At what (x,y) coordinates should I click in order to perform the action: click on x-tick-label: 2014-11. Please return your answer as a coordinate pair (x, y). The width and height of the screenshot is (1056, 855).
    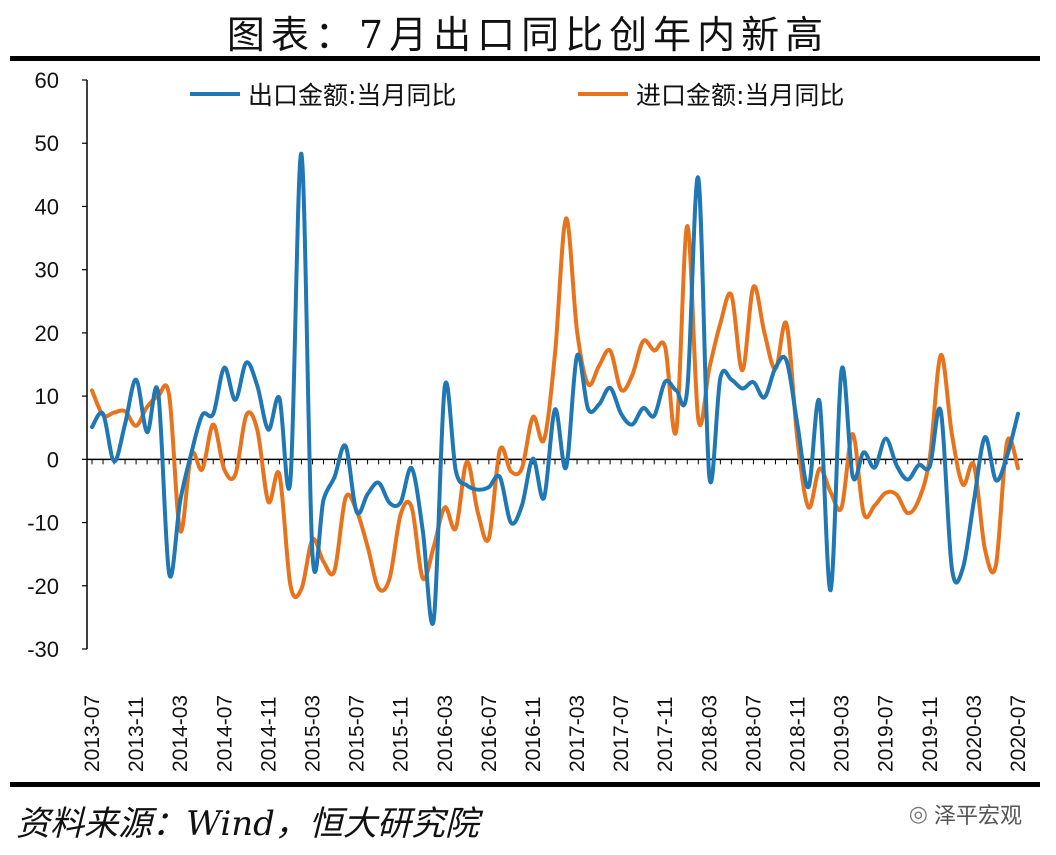
    Looking at the image, I should click on (268, 734).